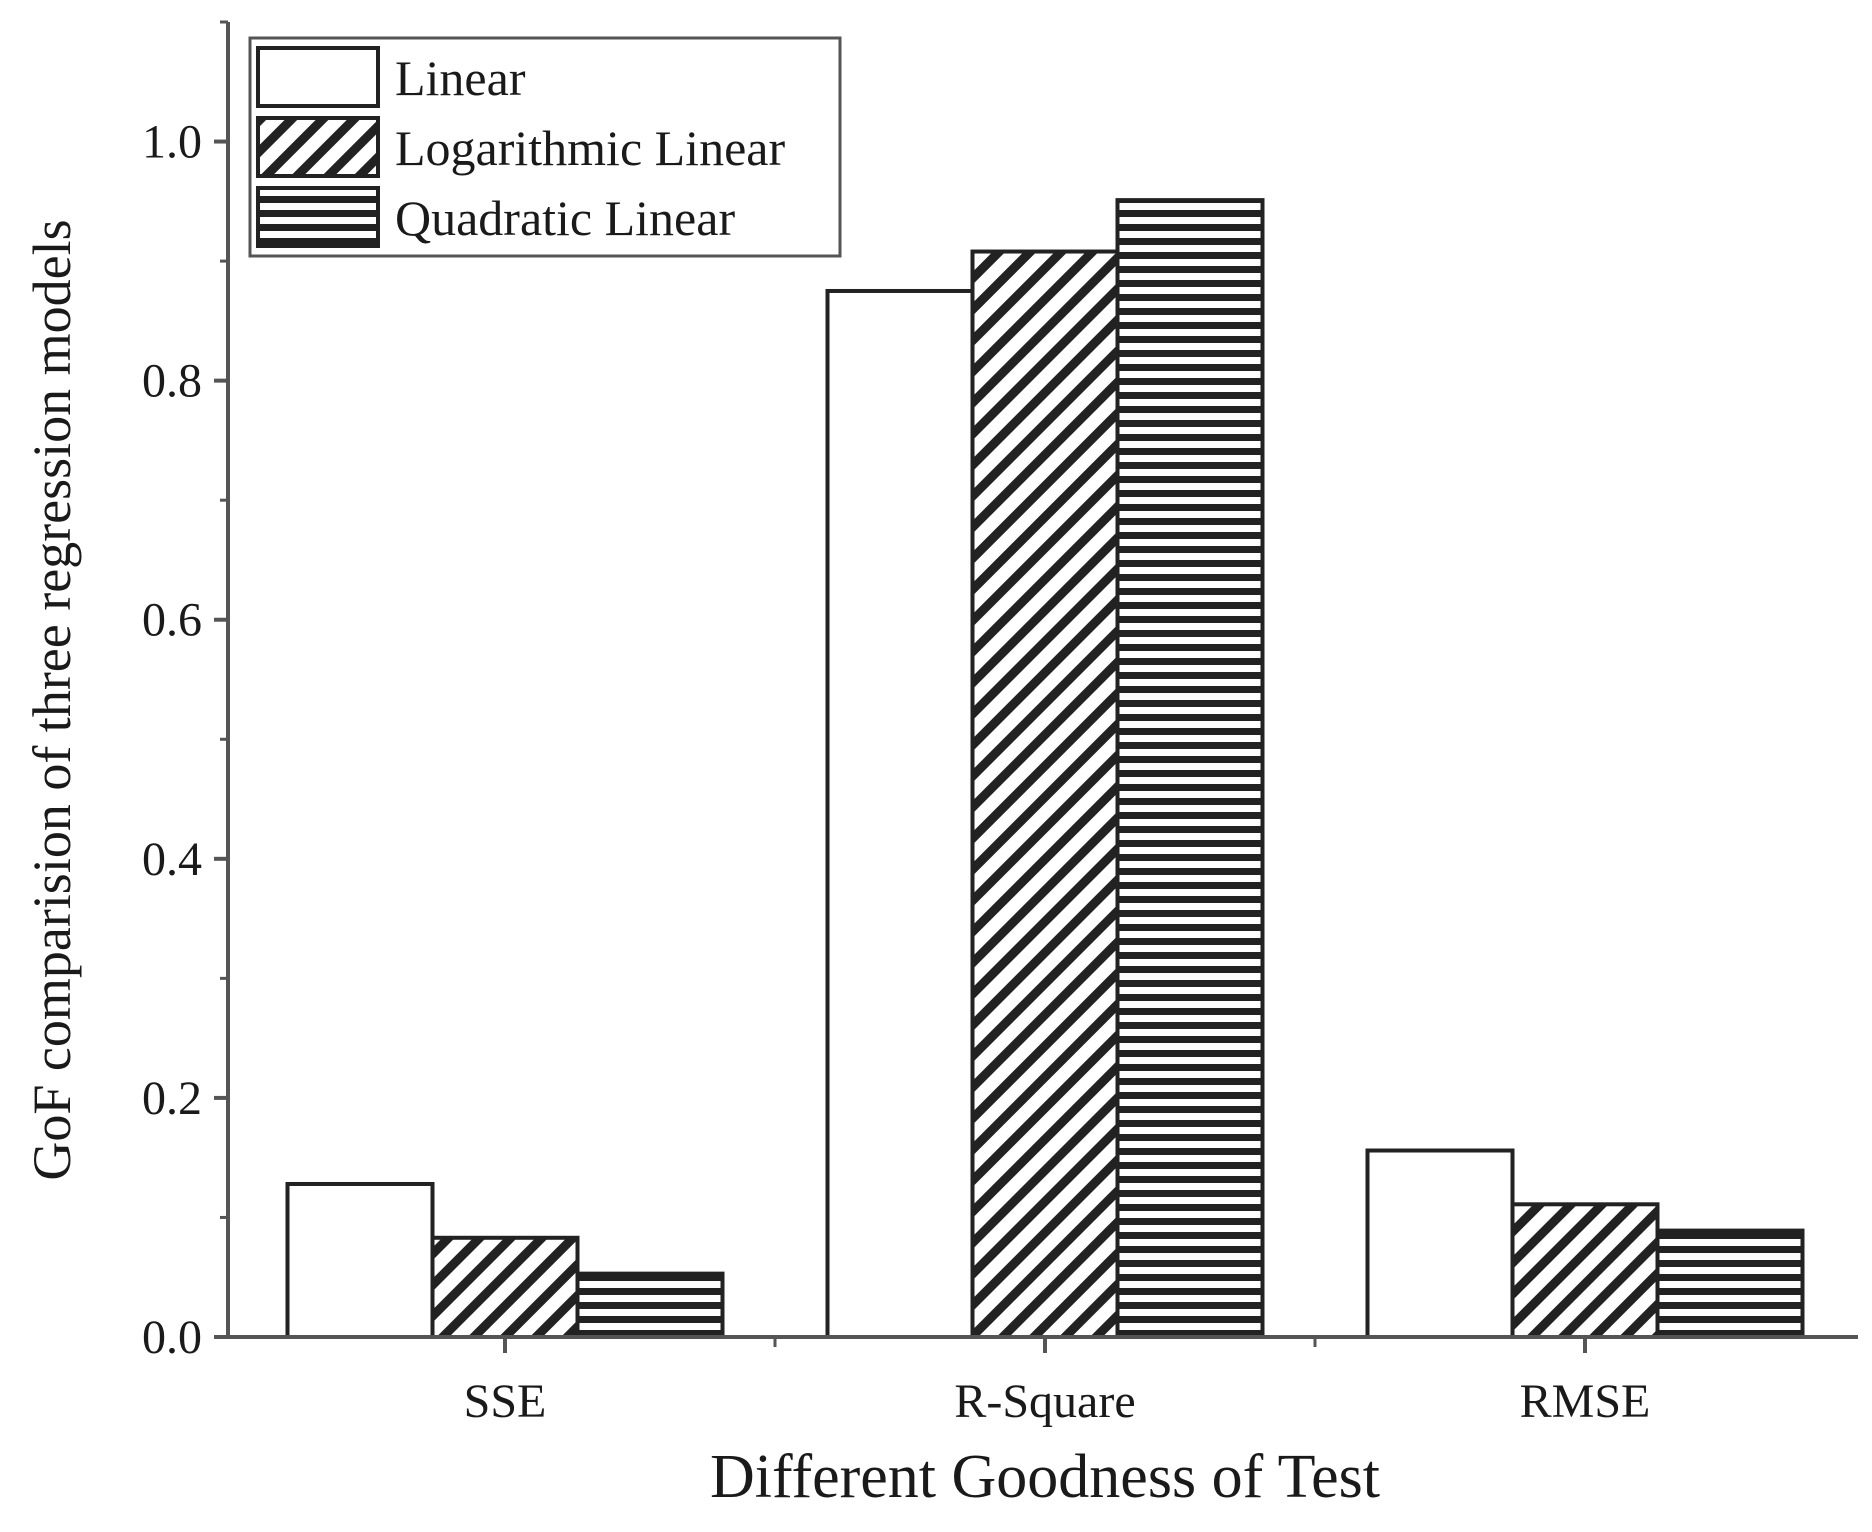 This screenshot has height=1532, width=1872. What do you see at coordinates (1190, 769) in the screenshot?
I see `bar-quadratic-linear-r-square` at bounding box center [1190, 769].